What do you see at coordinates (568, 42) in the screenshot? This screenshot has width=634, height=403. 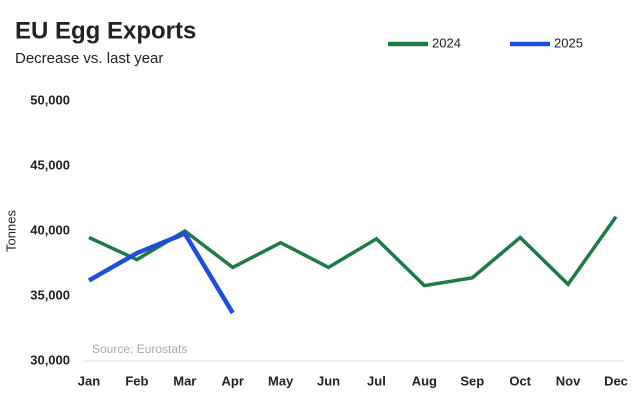 I see `legend-label: 2025` at bounding box center [568, 42].